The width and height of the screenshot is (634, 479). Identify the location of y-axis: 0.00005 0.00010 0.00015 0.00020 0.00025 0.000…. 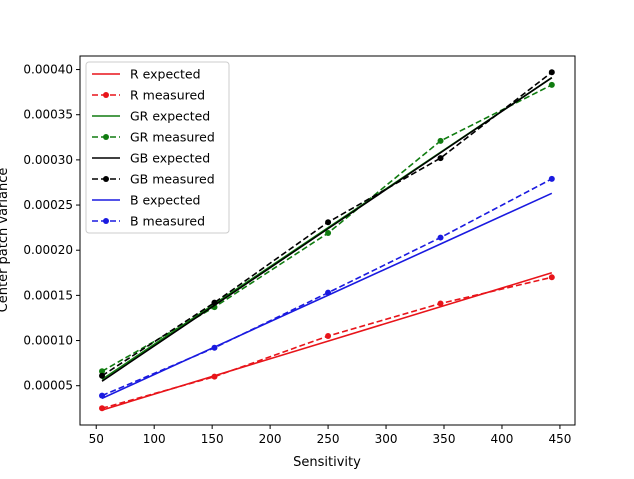
(51, 228).